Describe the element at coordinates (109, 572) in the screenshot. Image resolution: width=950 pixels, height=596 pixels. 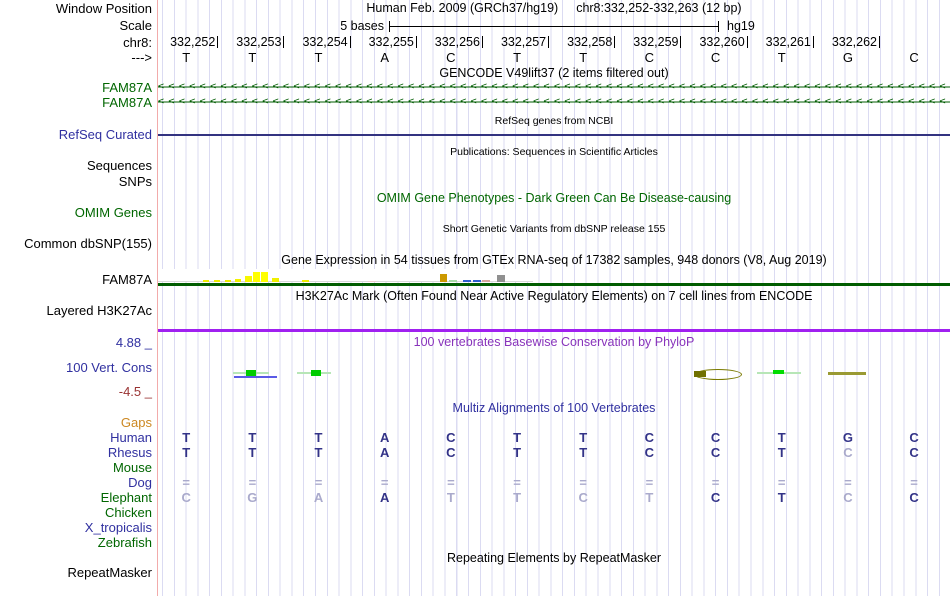
I see `track-label-repeatmasker: RepeatMasker` at that location.